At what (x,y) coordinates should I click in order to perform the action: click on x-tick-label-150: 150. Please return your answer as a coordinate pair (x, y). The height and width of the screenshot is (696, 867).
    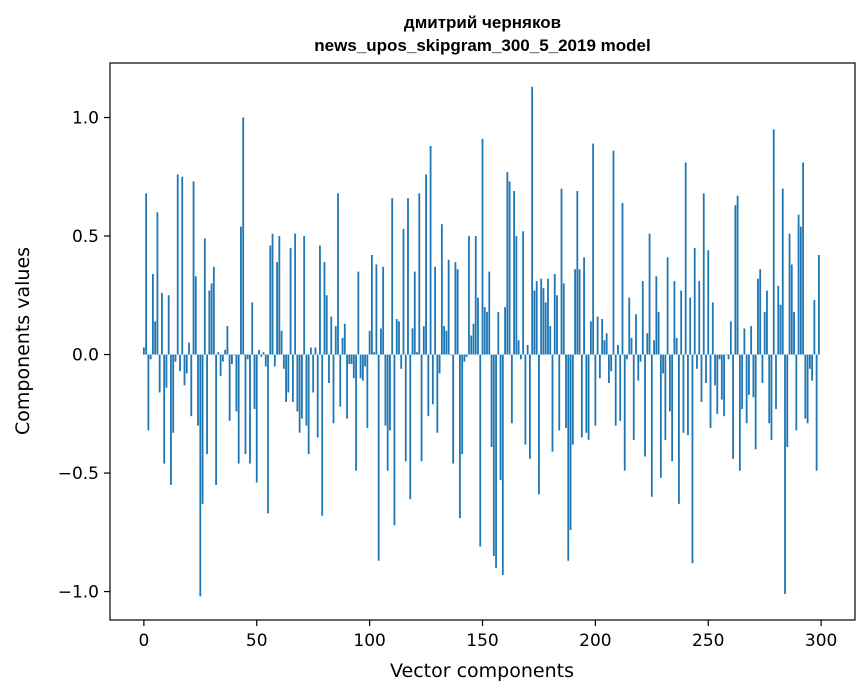
    Looking at the image, I should click on (482, 641).